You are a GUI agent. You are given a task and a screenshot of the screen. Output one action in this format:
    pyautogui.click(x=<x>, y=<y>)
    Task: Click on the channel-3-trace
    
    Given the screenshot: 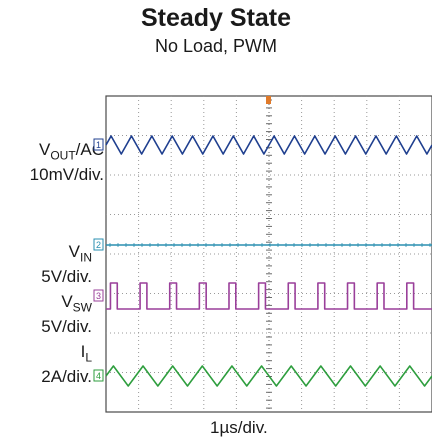 What is the action you would take?
    pyautogui.click(x=269, y=296)
    